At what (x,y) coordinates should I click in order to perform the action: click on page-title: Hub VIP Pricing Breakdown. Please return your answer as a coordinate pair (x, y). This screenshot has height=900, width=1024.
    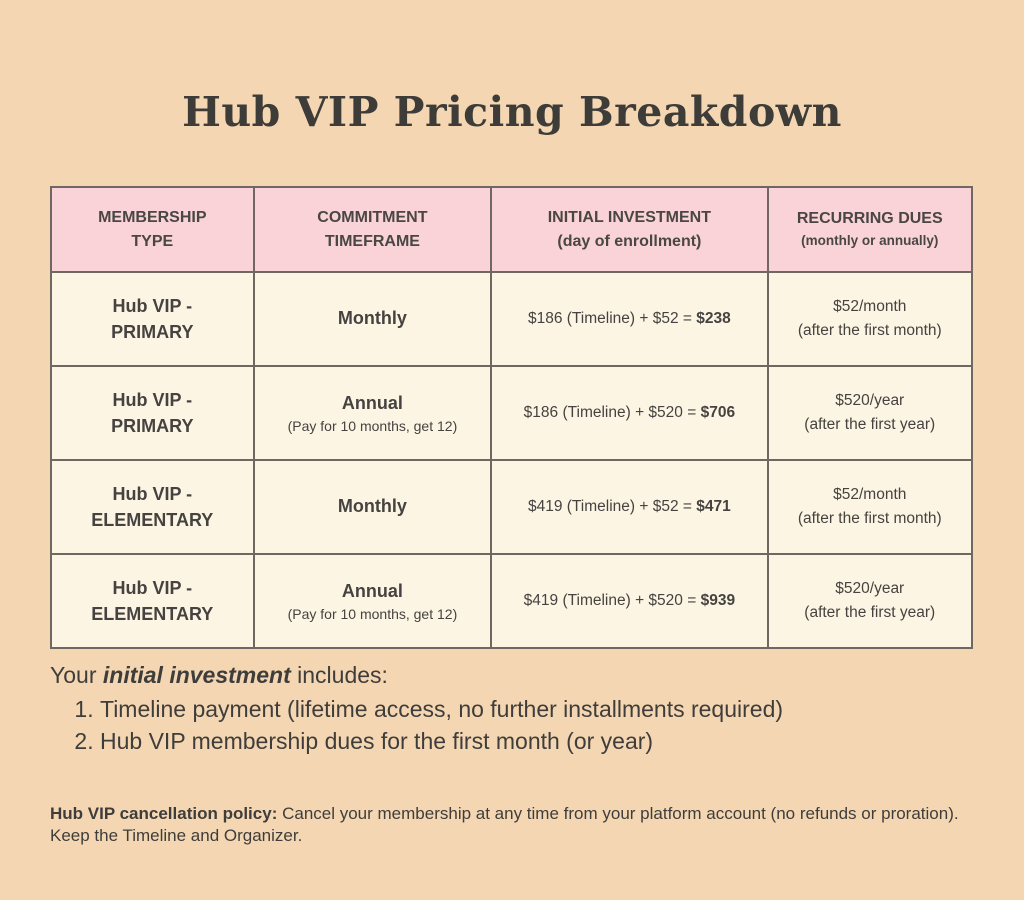
    Looking at the image, I should click on (512, 112).